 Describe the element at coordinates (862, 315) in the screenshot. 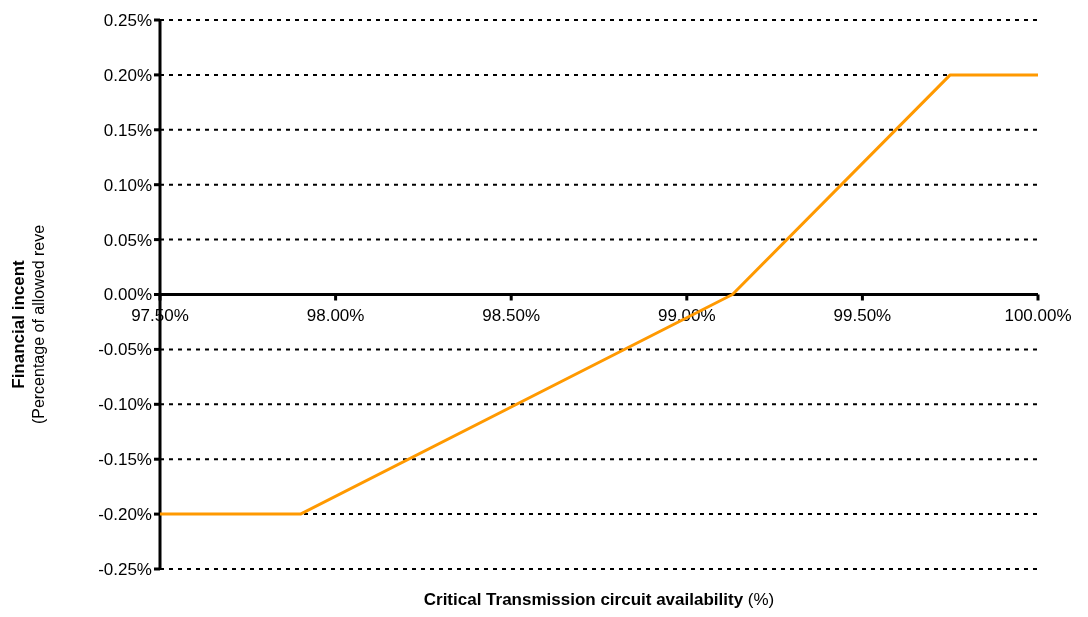

I see `x-tick-label: 99.50%` at that location.